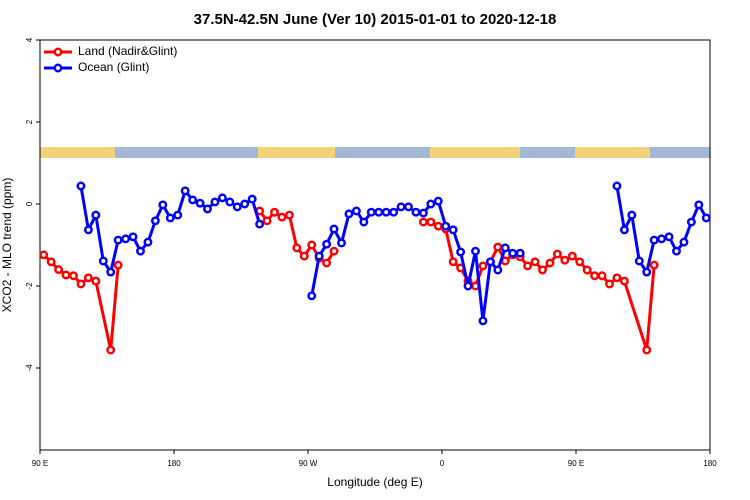 This screenshot has width=750, height=500. I want to click on x-tick-label: 0, so click(442, 463).